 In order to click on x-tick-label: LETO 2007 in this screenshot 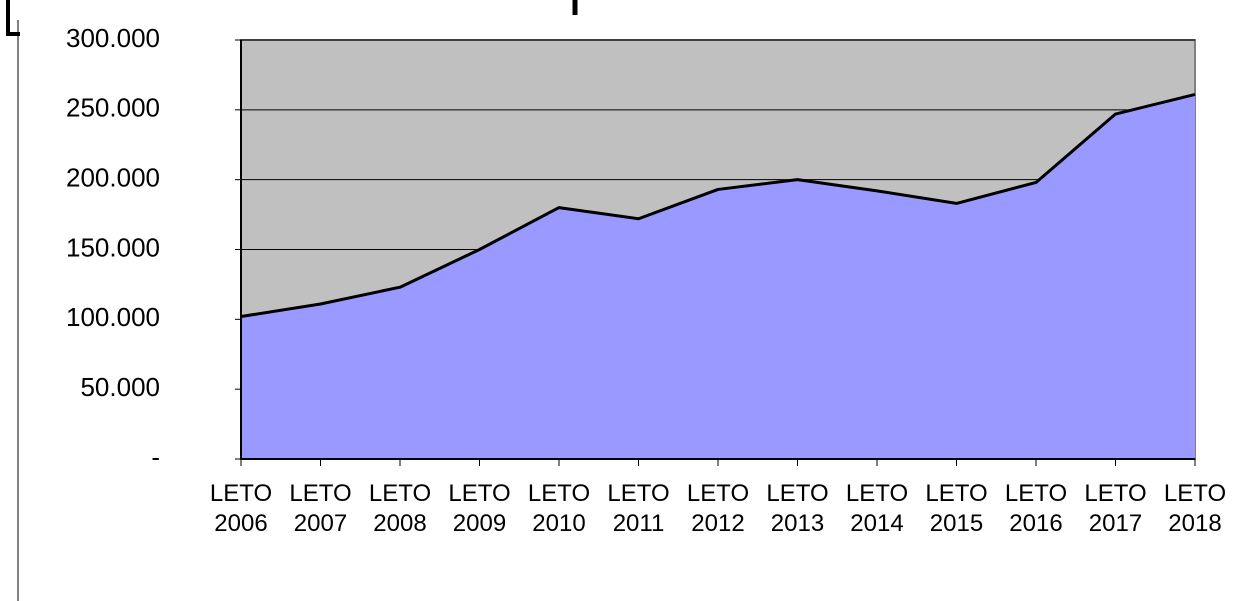, I will do `click(320, 508)`.